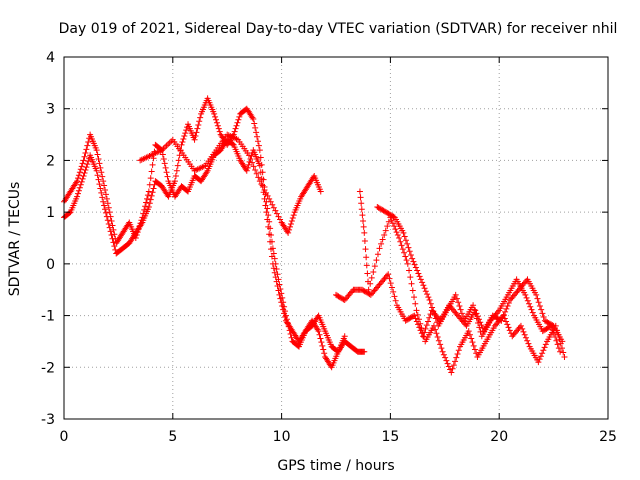 This screenshot has width=640, height=480. What do you see at coordinates (48, 317) in the screenshot?
I see `y-tick-label: -1` at bounding box center [48, 317].